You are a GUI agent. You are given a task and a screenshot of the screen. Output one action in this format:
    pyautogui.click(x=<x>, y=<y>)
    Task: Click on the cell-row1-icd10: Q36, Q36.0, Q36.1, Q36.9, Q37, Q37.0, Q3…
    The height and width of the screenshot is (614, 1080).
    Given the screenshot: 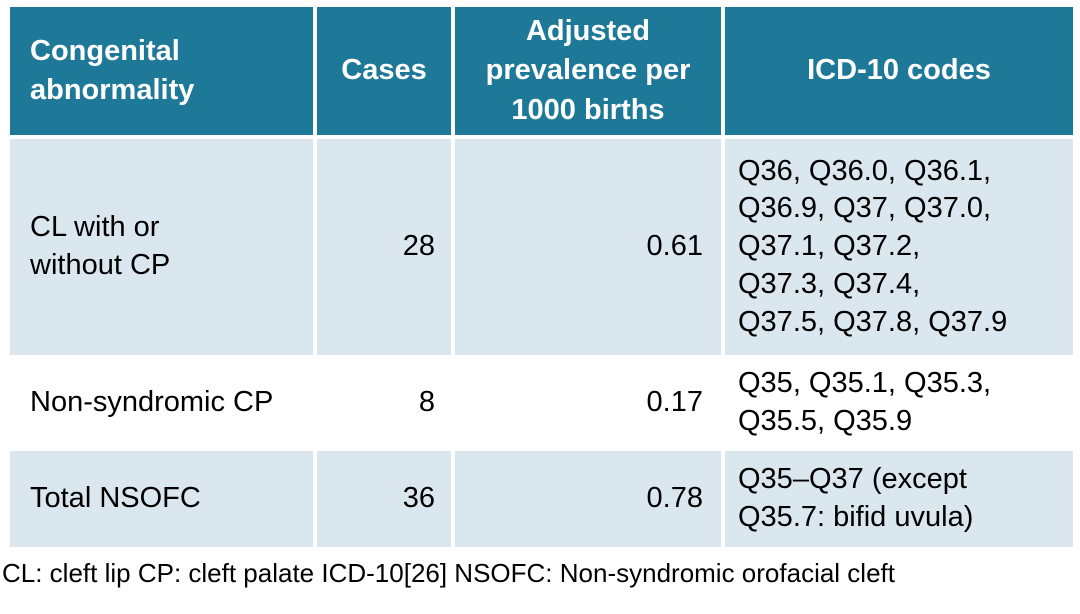 What is the action you would take?
    pyautogui.click(x=899, y=247)
    